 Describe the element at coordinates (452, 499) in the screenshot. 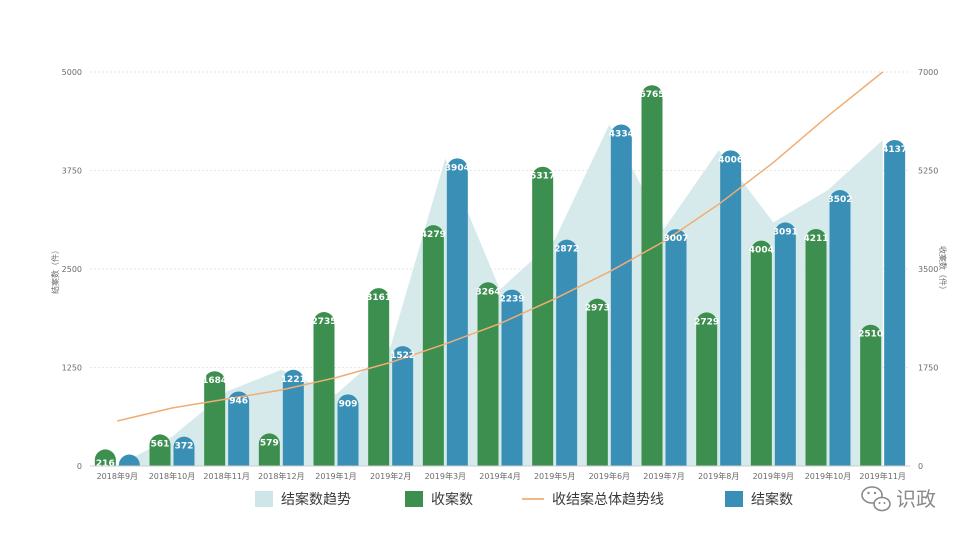

I see `legend-label: 收案数` at that location.